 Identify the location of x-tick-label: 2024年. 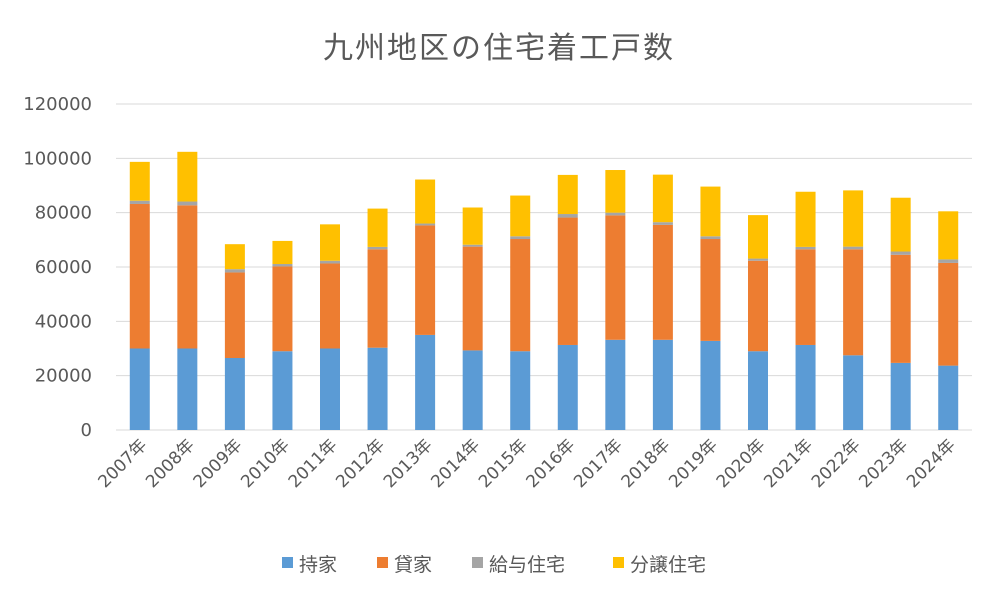
(931, 463).